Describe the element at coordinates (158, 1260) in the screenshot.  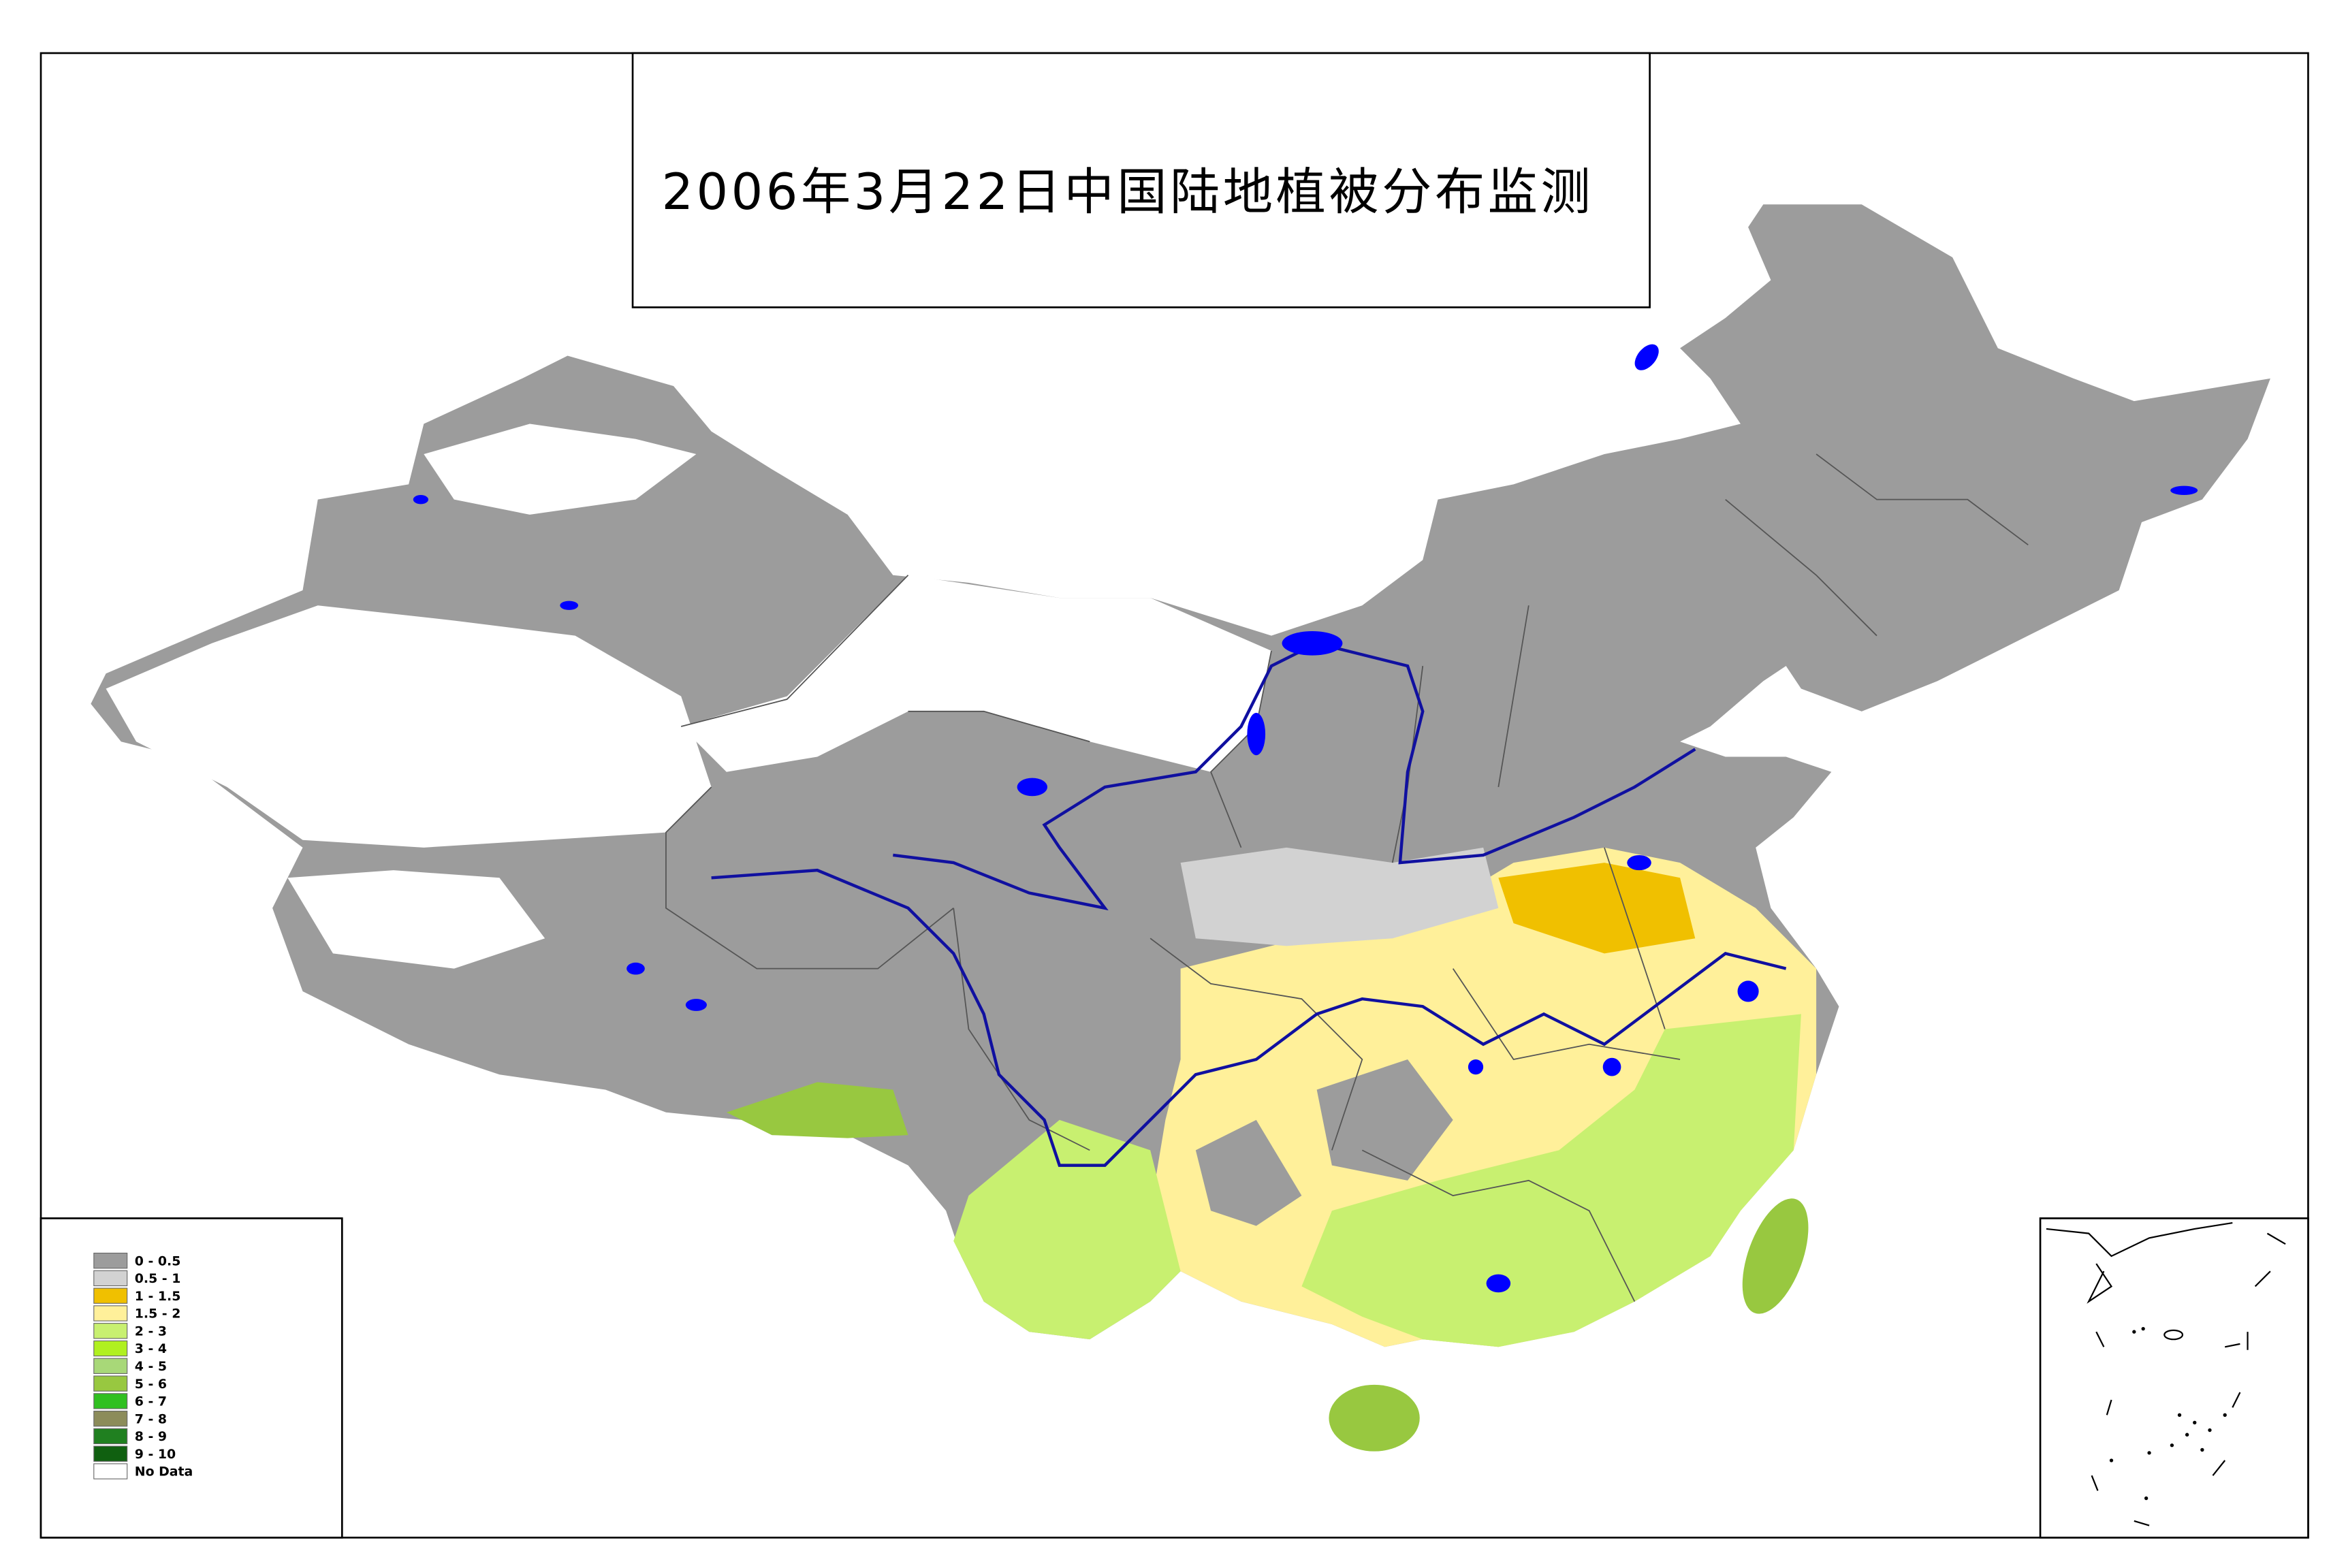
I see `legend-label: 0 - 0.5` at that location.